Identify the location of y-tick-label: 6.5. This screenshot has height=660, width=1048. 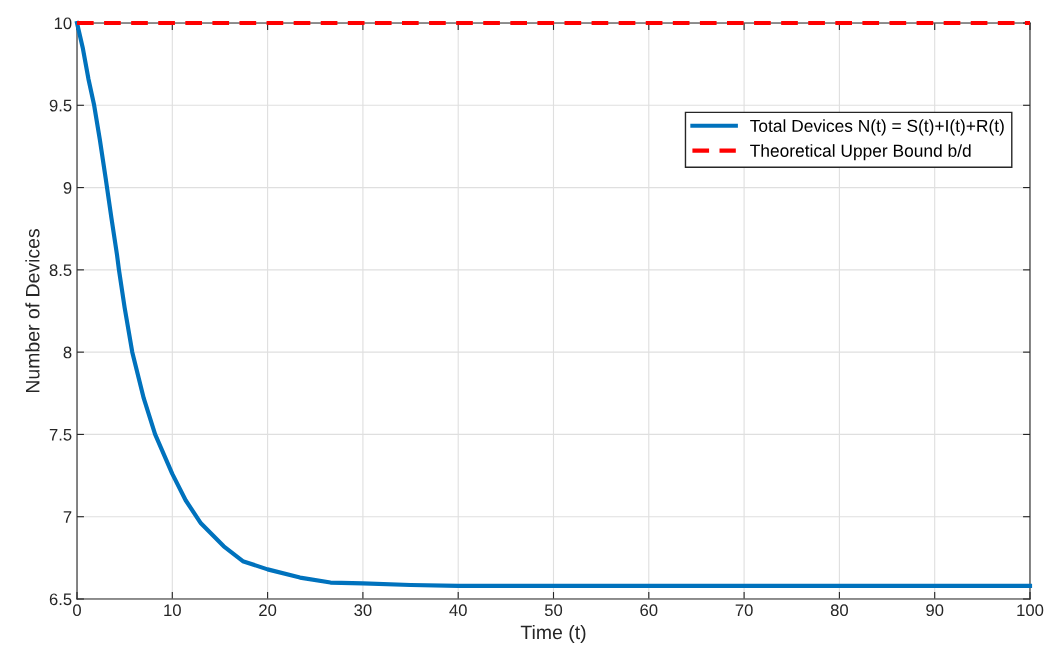
(60, 599).